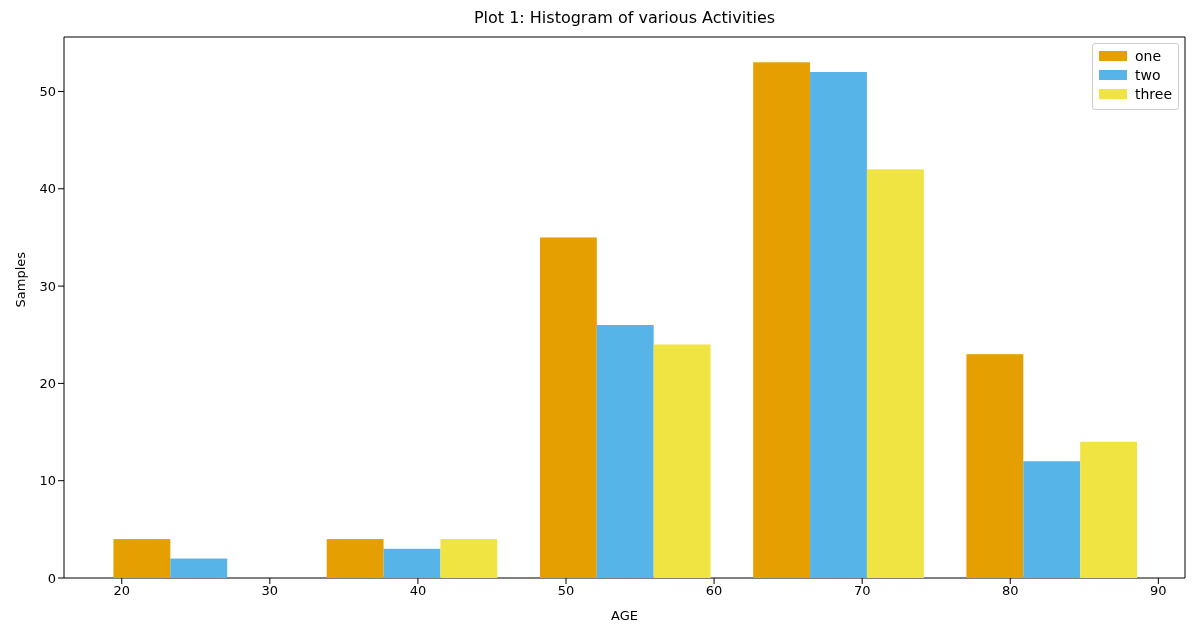 The image size is (1195, 637). What do you see at coordinates (47, 189) in the screenshot?
I see `y-tick-label: 40` at bounding box center [47, 189].